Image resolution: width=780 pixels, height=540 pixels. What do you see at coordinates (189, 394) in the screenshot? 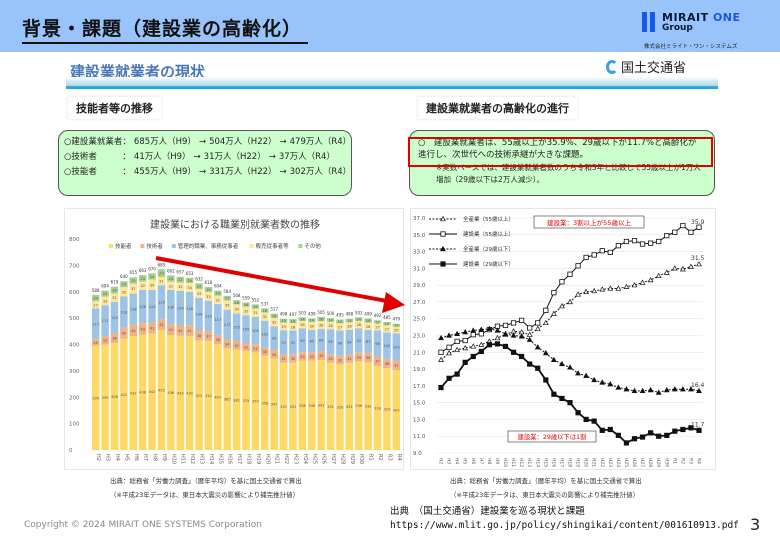
I see `bar-segment-label: 432` at bounding box center [189, 394].